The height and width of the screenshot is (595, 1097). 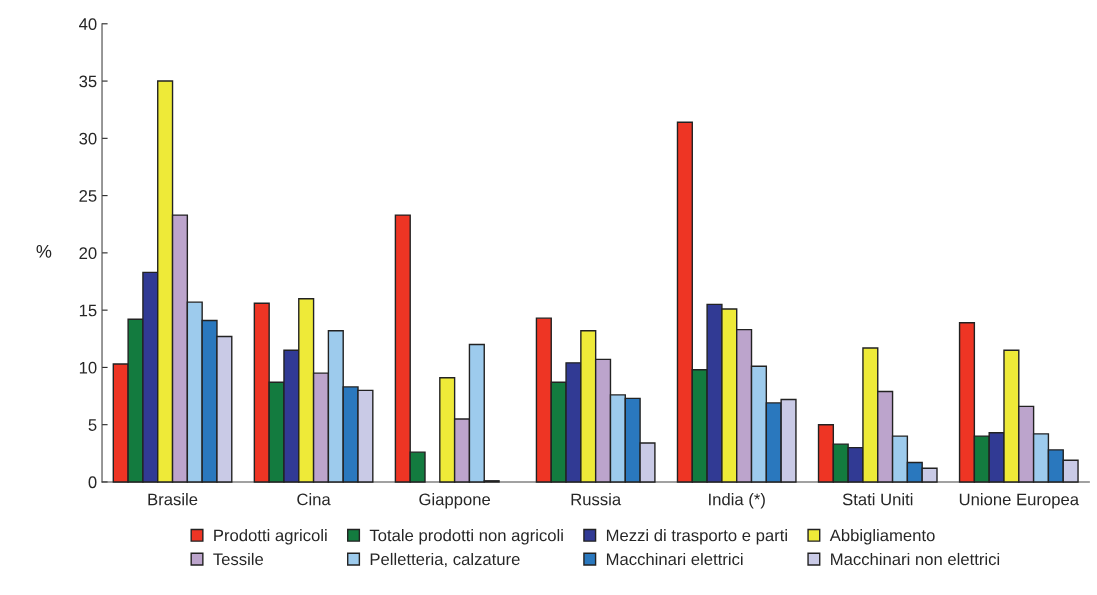 What do you see at coordinates (88, 196) in the screenshot?
I see `y-tick-label: 25` at bounding box center [88, 196].